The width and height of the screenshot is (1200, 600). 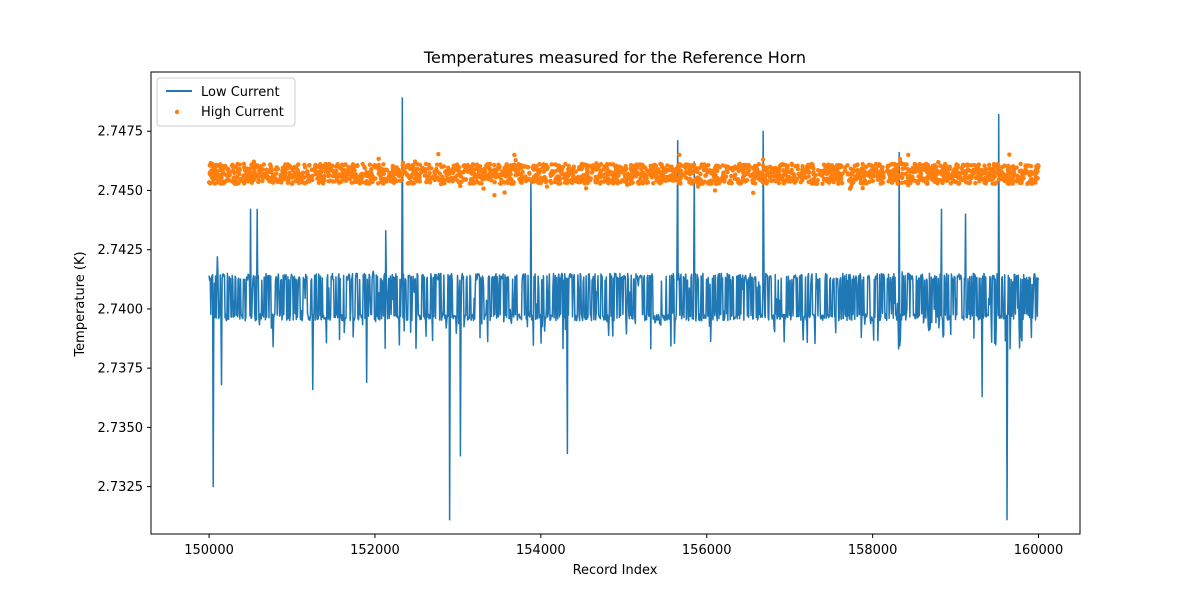 I want to click on y-axis-label: Temperature (K), so click(x=80, y=304).